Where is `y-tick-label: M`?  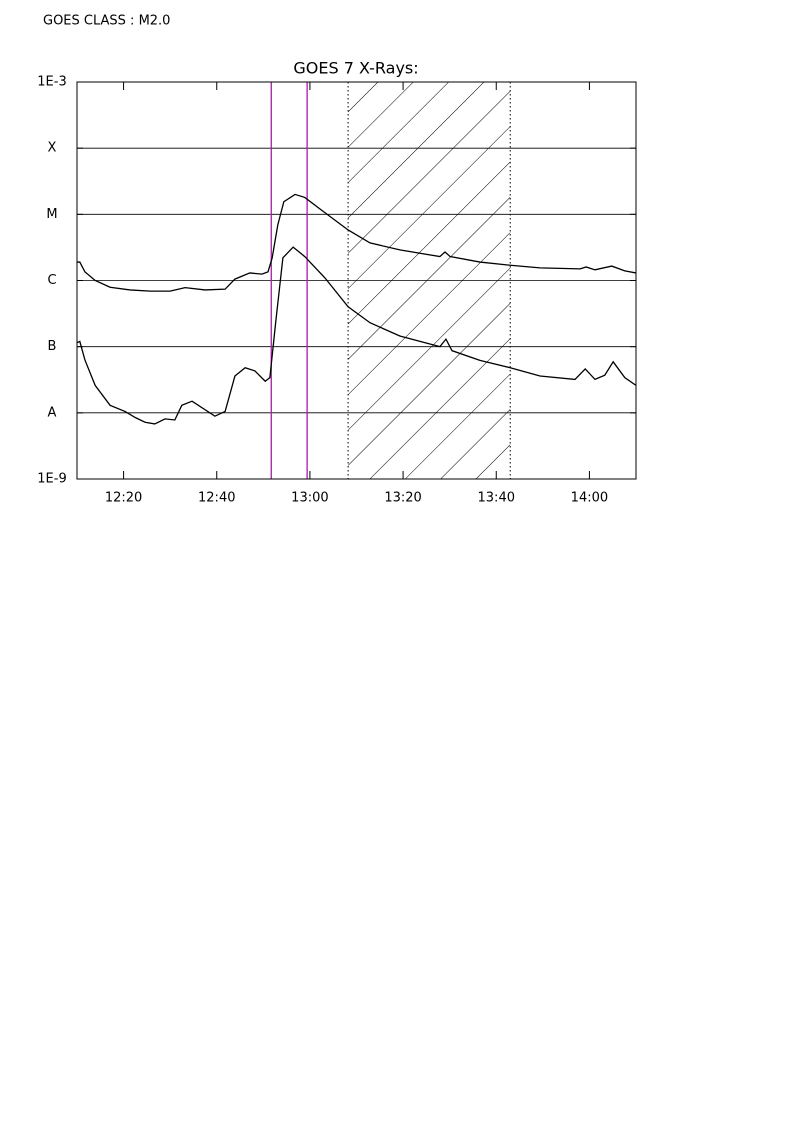
y-tick-label: M is located at coordinates (51, 214).